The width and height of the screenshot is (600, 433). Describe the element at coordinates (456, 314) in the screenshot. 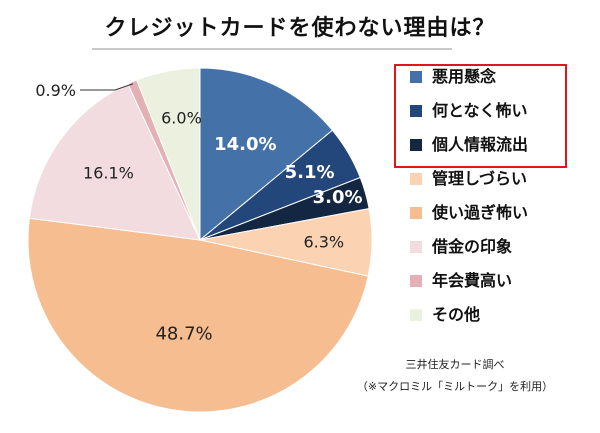

I see `legend-label: その他` at that location.